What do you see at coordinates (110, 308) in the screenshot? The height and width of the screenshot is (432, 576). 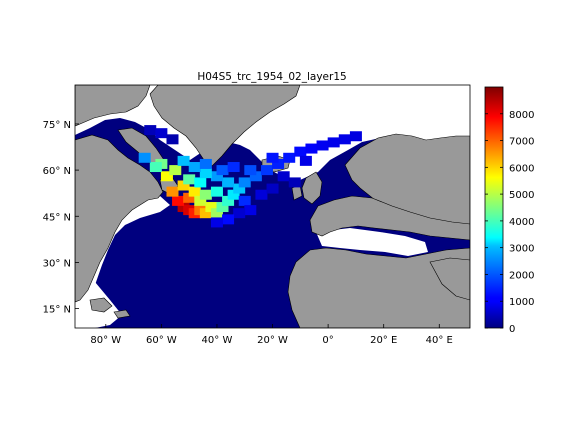 I see `land-caribbean` at bounding box center [110, 308].